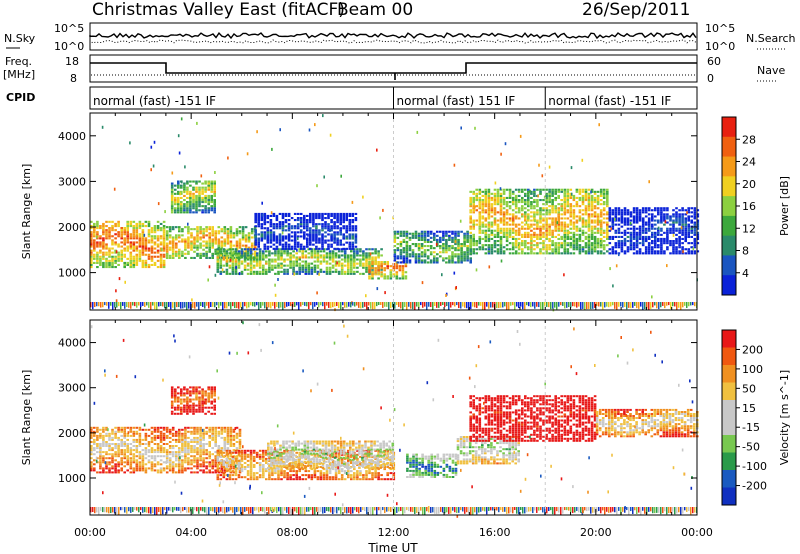 The height and width of the screenshot is (554, 800). What do you see at coordinates (218, 10) in the screenshot?
I see `station-title: Christmas Valley East (fitACF)` at bounding box center [218, 10].